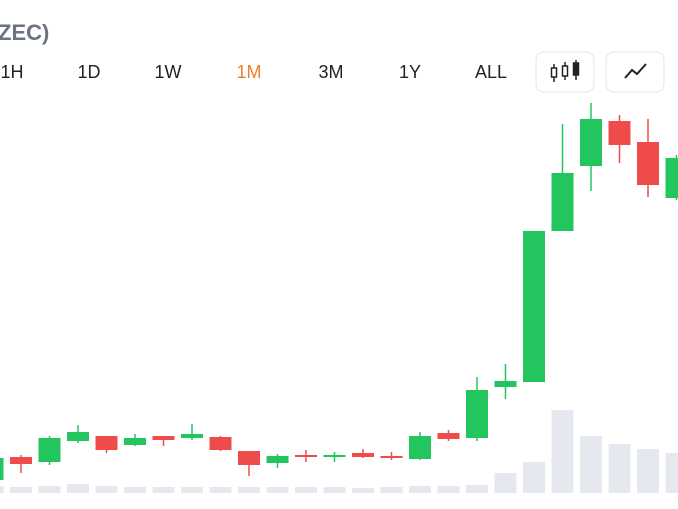 This screenshot has height=509, width=678. I want to click on line-icon, so click(635, 71).